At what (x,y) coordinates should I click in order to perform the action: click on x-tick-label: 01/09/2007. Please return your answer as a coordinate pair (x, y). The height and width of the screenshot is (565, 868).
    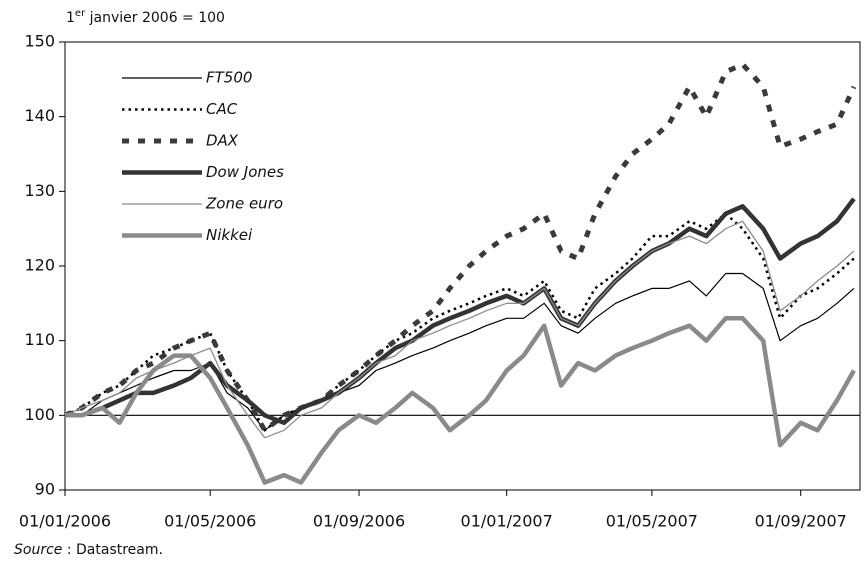
    Looking at the image, I should click on (801, 521).